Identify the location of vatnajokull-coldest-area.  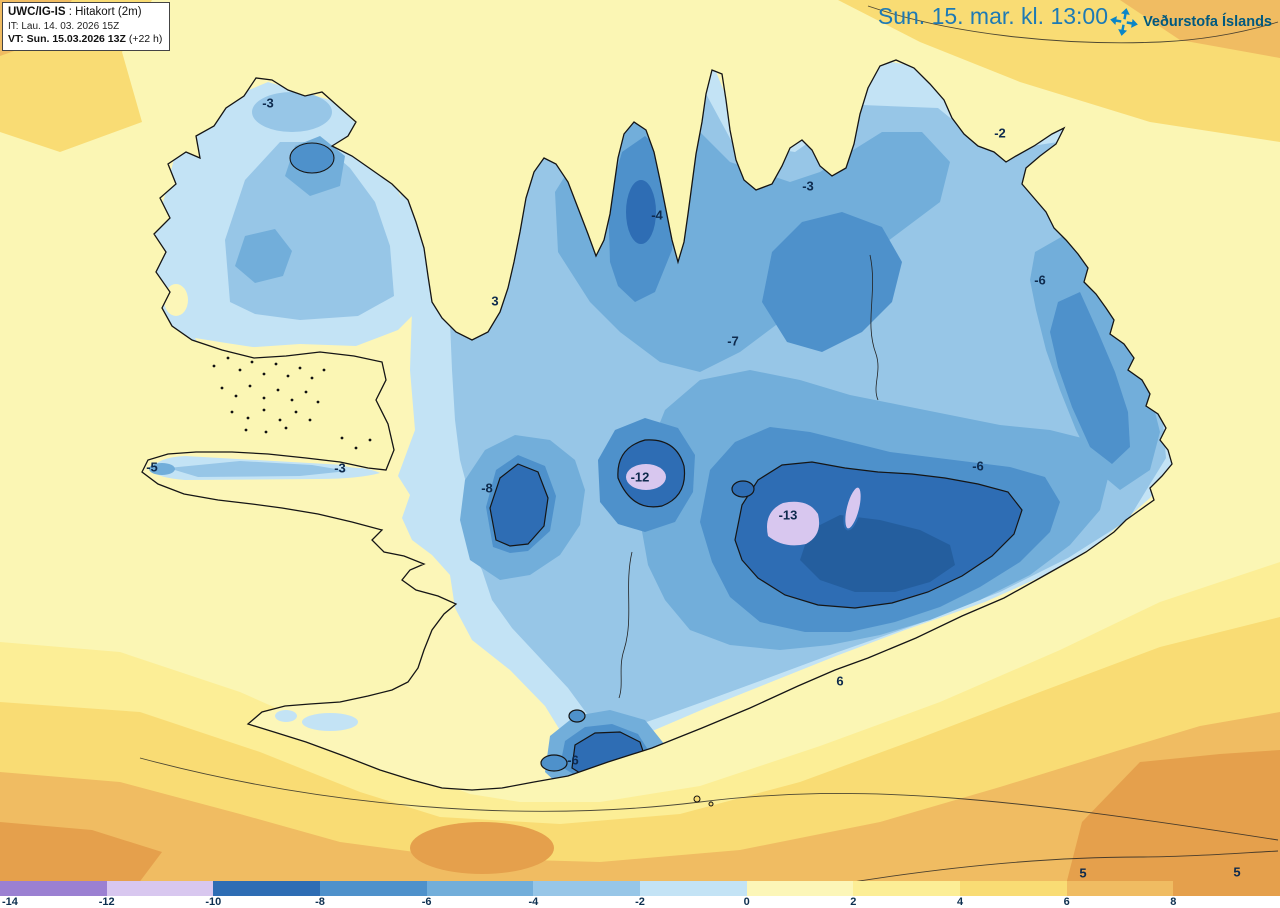
(877, 553).